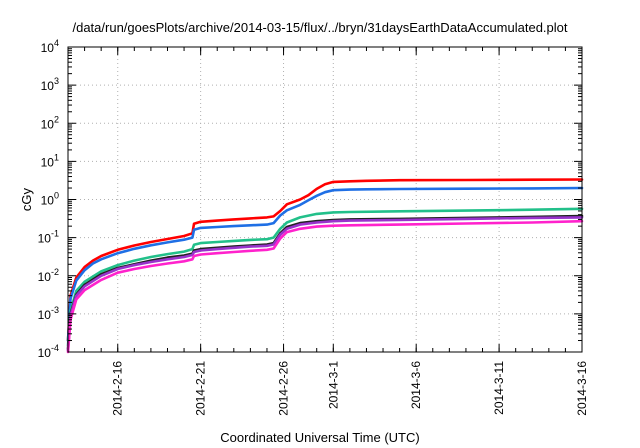 The width and height of the screenshot is (640, 448). I want to click on x-tick-label: 2014-3-6, so click(416, 385).